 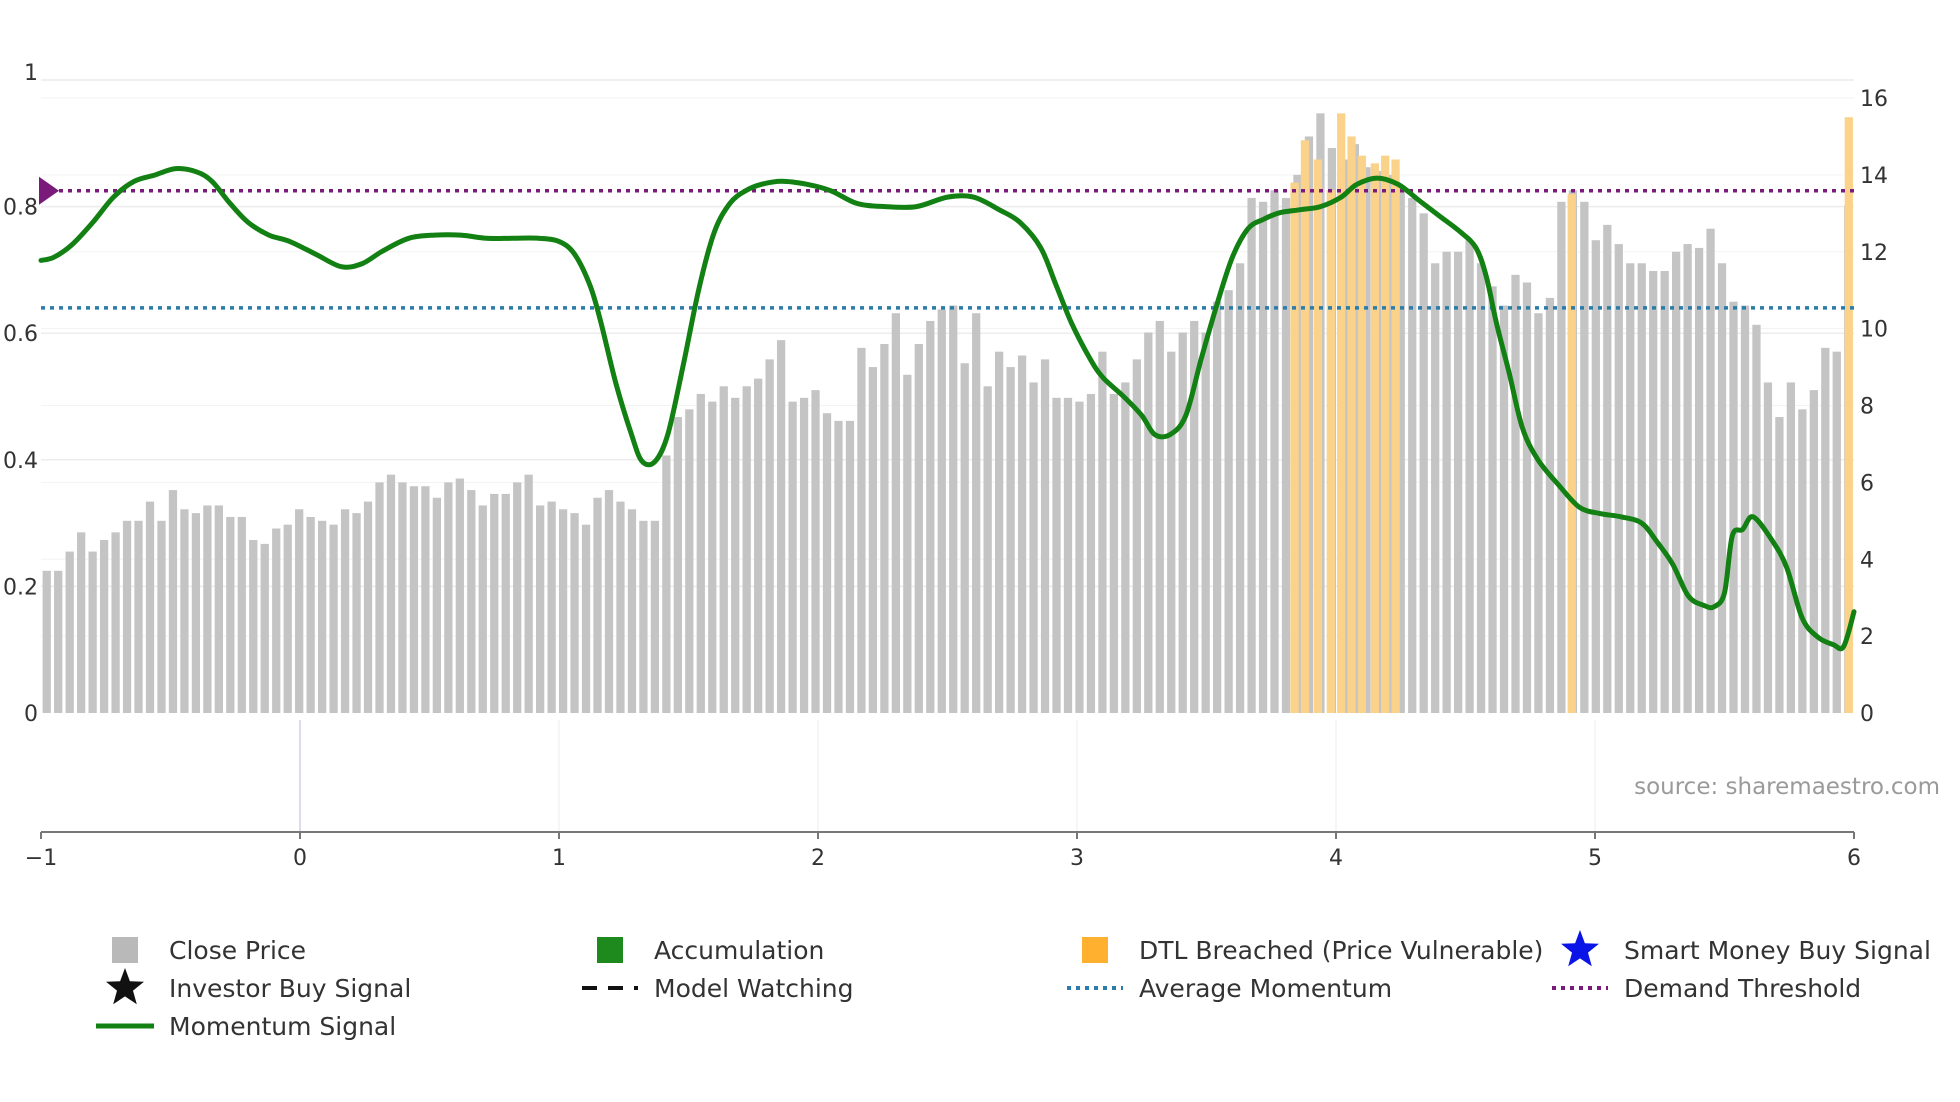 I want to click on x-tick-label: 0, so click(x=300, y=858).